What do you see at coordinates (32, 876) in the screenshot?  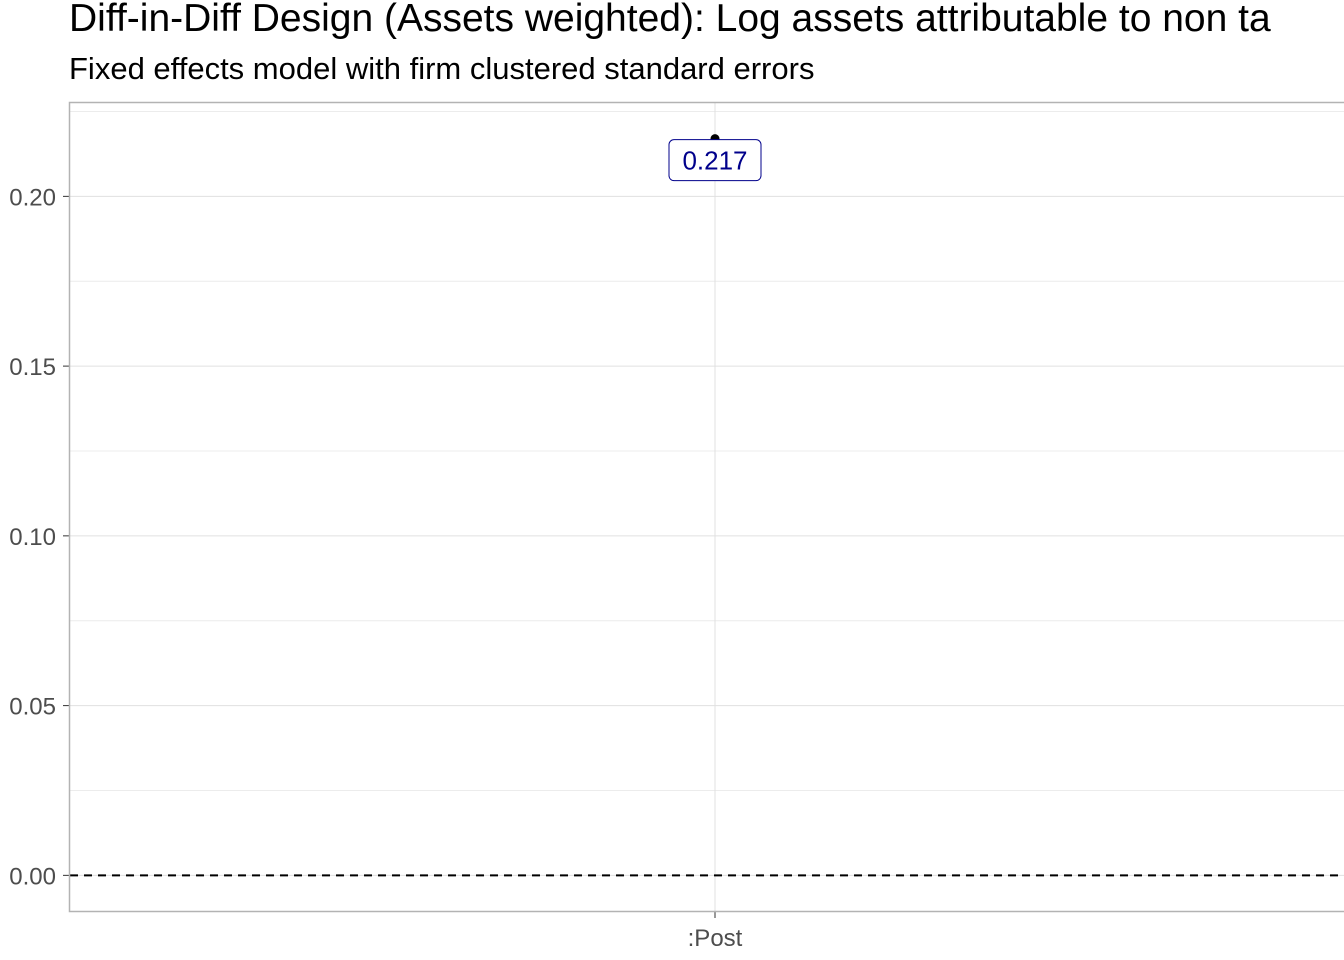 I see `y-tick-label: 0.00` at bounding box center [32, 876].